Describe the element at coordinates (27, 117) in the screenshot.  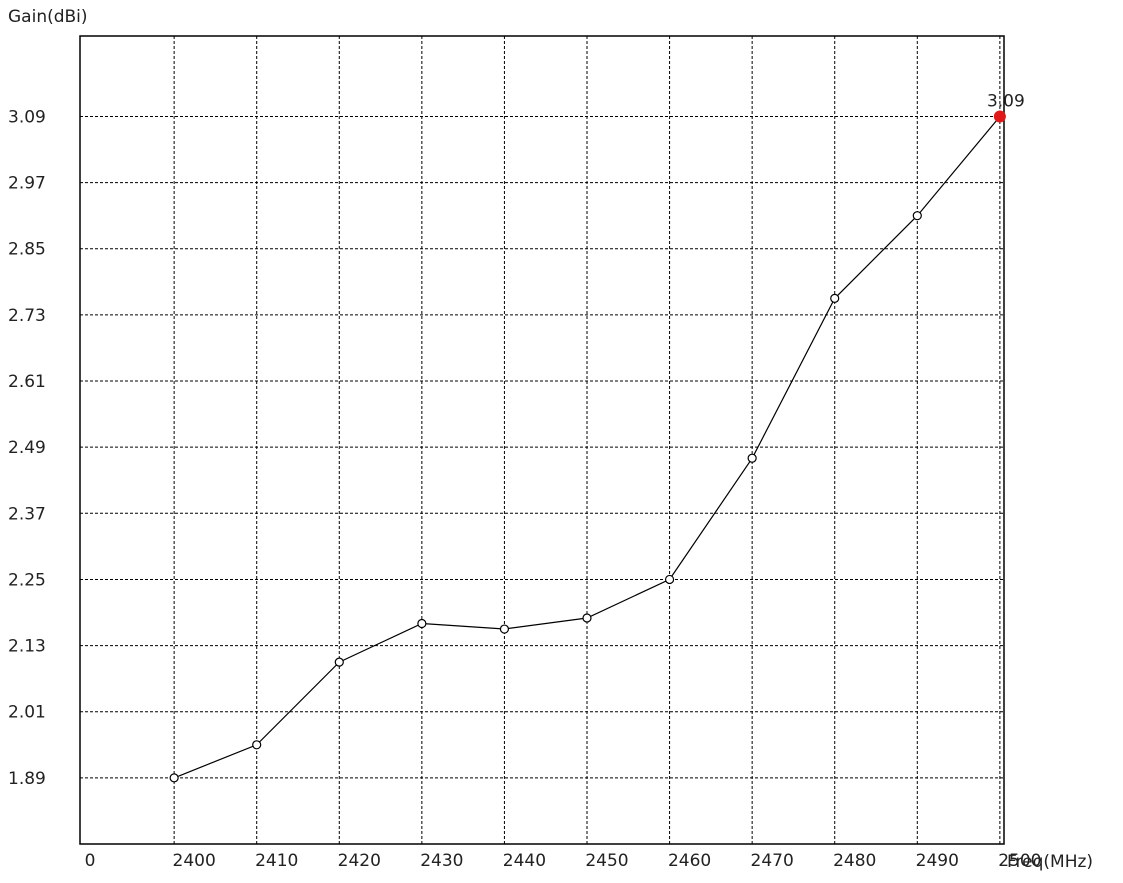
I see `y-tick-label: 3.09` at that location.